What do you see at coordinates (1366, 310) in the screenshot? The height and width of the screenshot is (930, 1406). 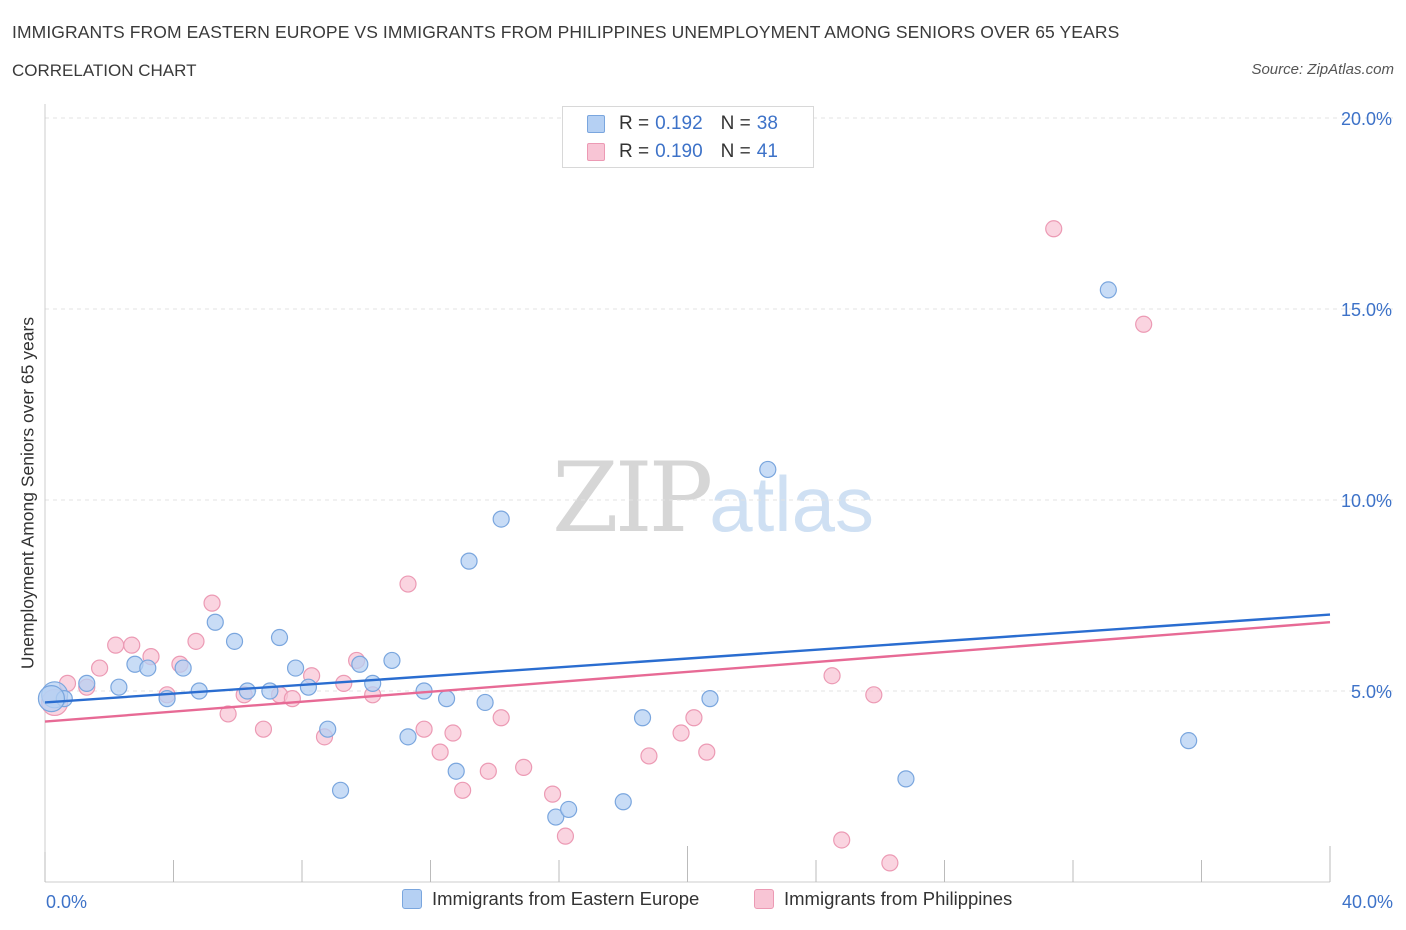 I see `y-tick-label: 15.0%` at bounding box center [1366, 310].